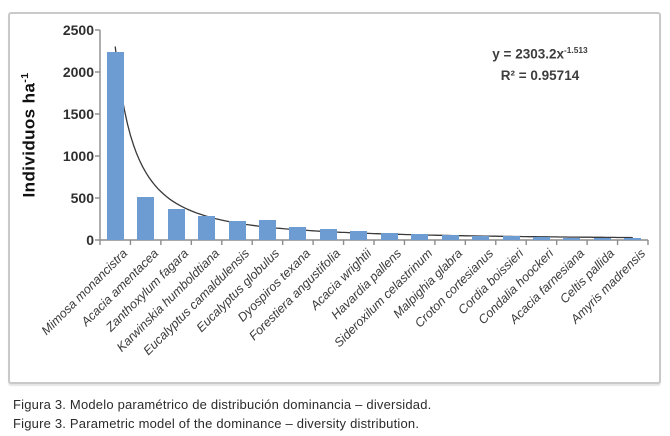 The image size is (670, 436). I want to click on trendline-annotation: y = 2303.2x-1.513 R² = 0.95714, so click(530, 63).